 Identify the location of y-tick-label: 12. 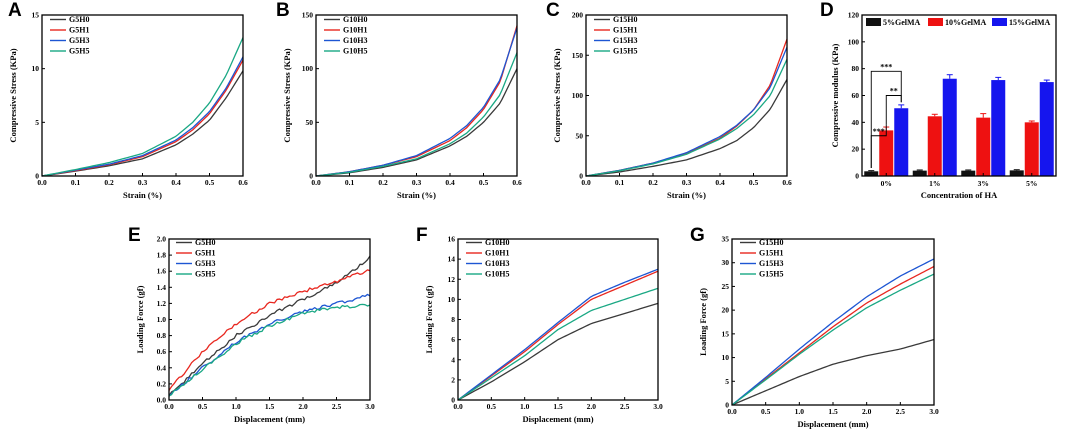
(452, 279).